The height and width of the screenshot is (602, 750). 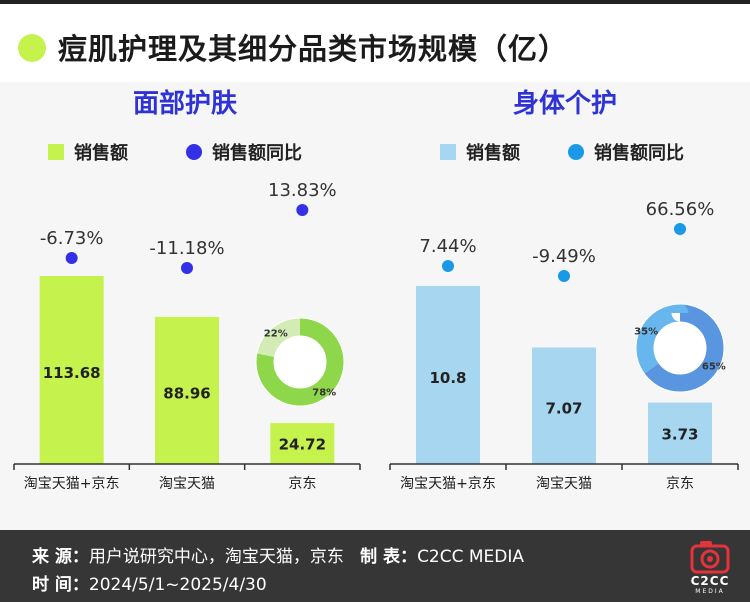 I want to click on title-bar: 痘肌护理及其细分品类市场规模（亿）, so click(x=375, y=40).